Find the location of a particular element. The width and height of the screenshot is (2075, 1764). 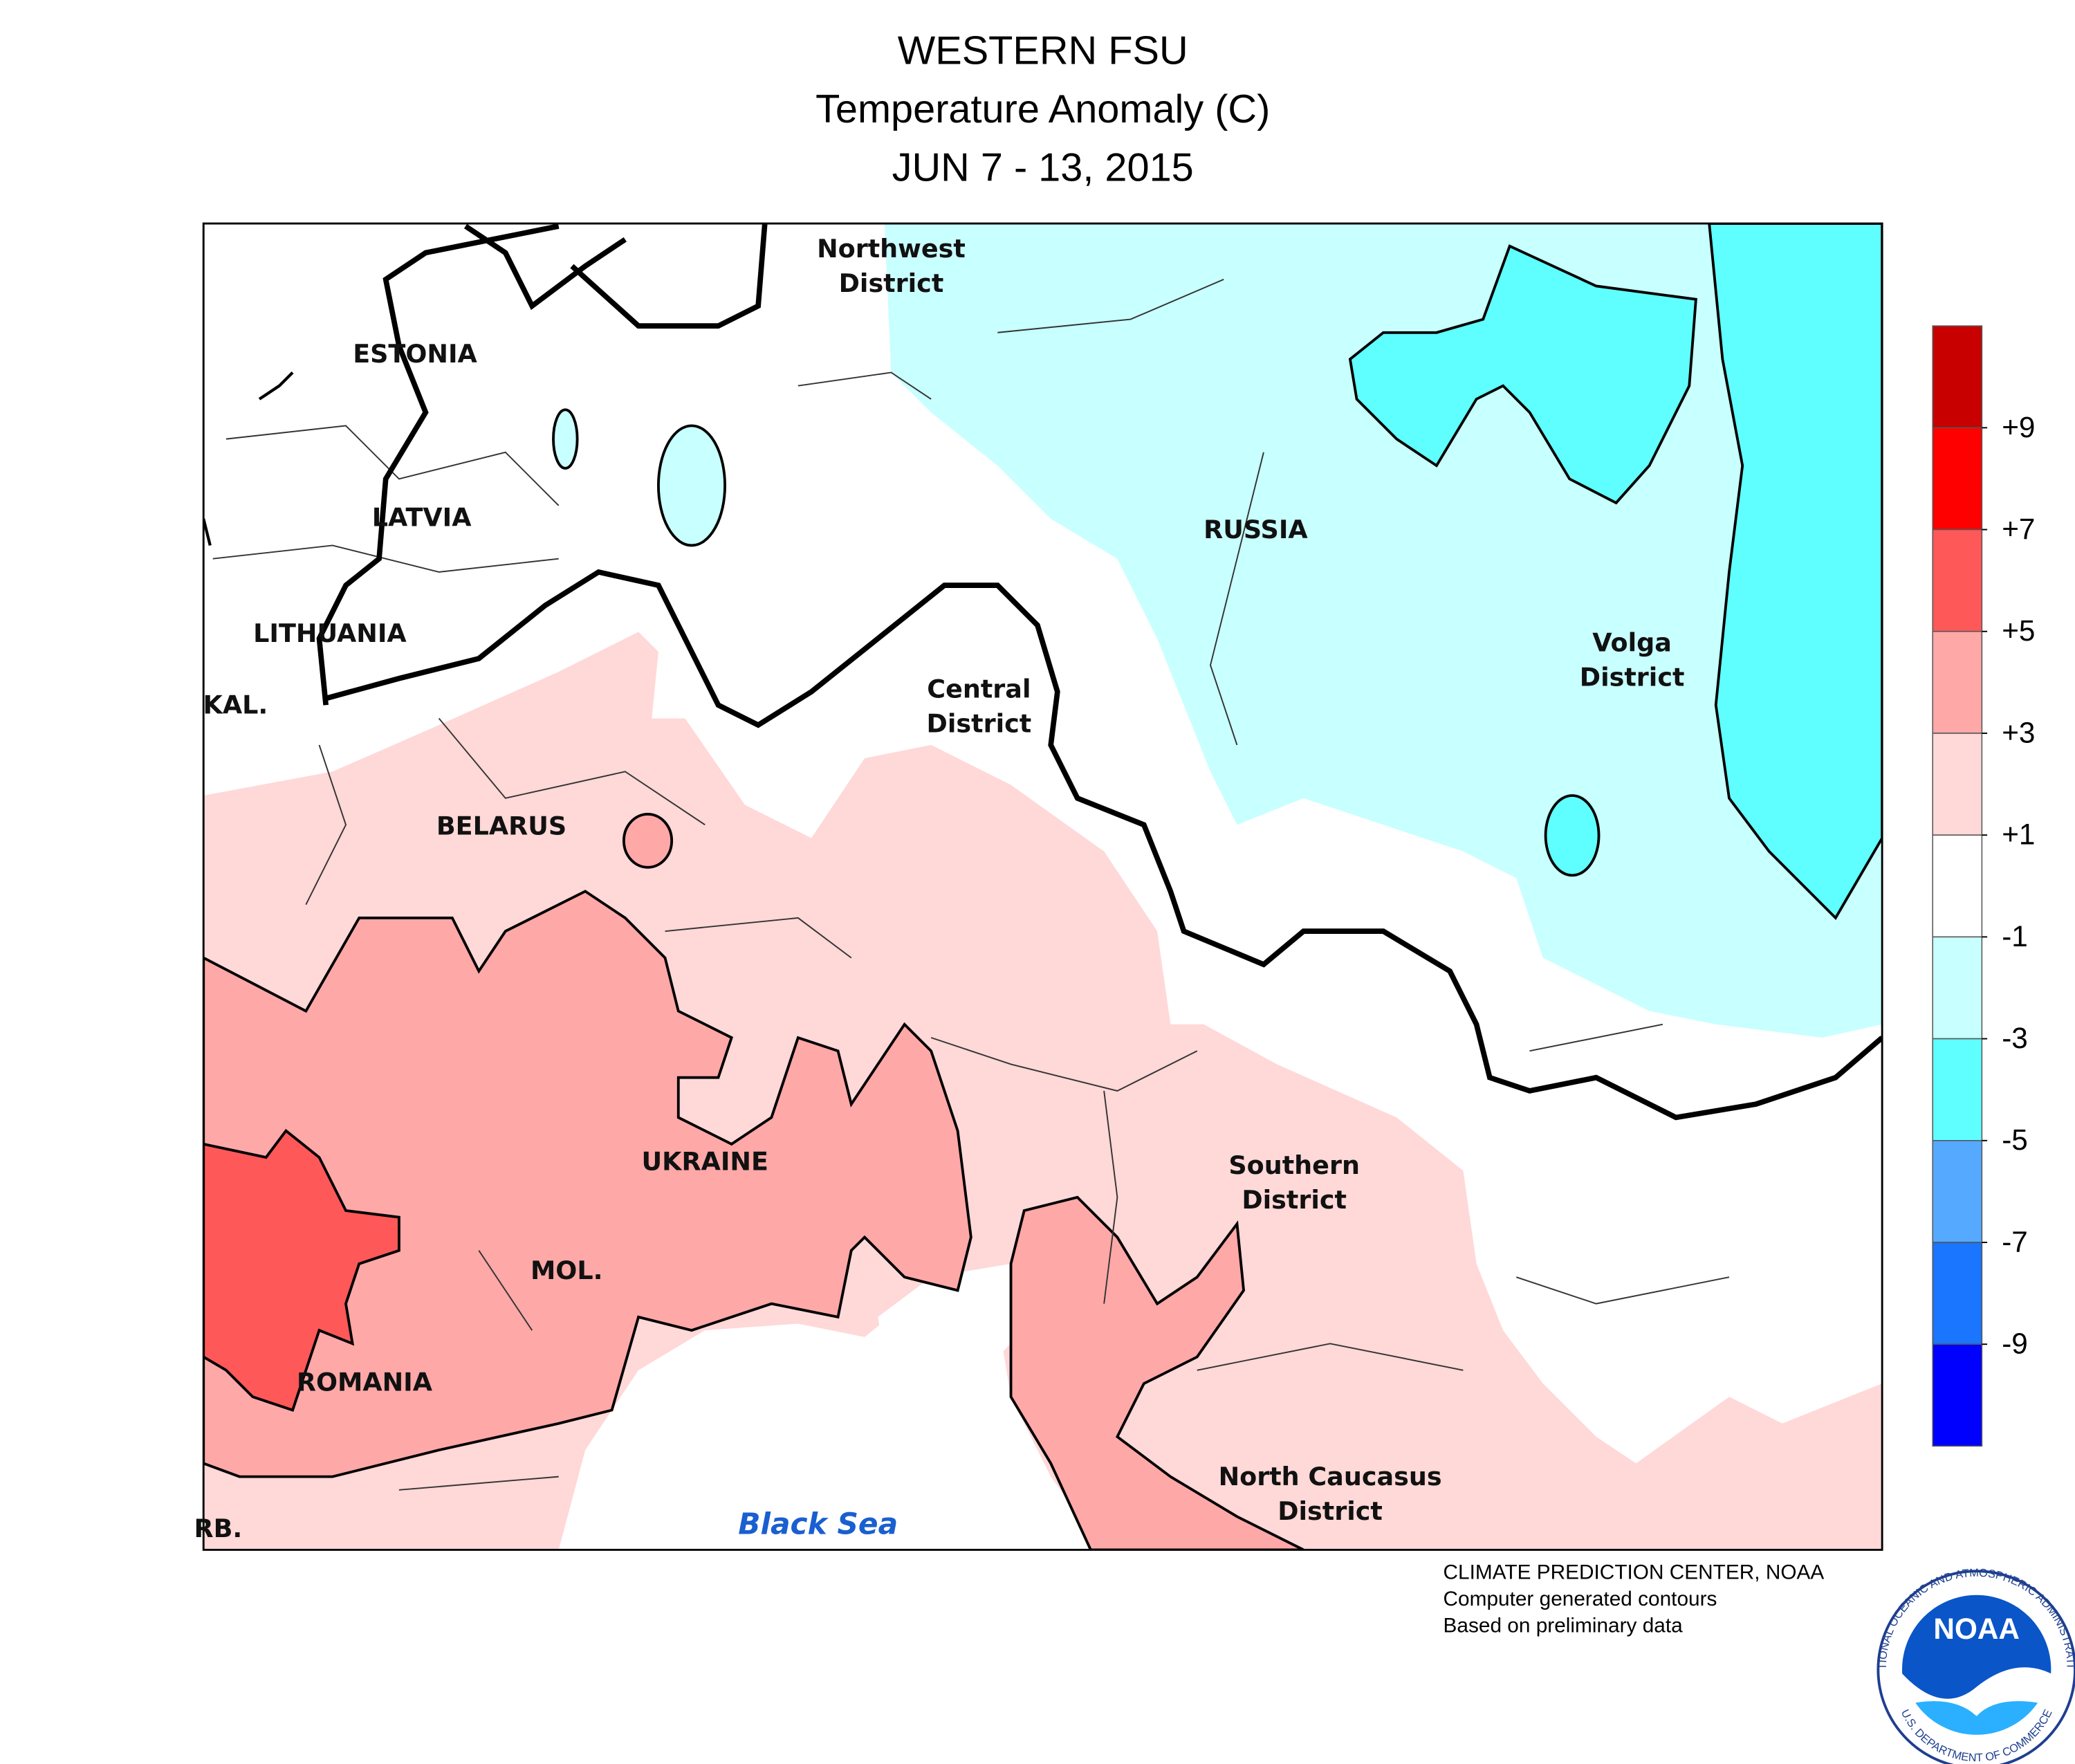

region-label: Volga is located at coordinates (1632, 642).